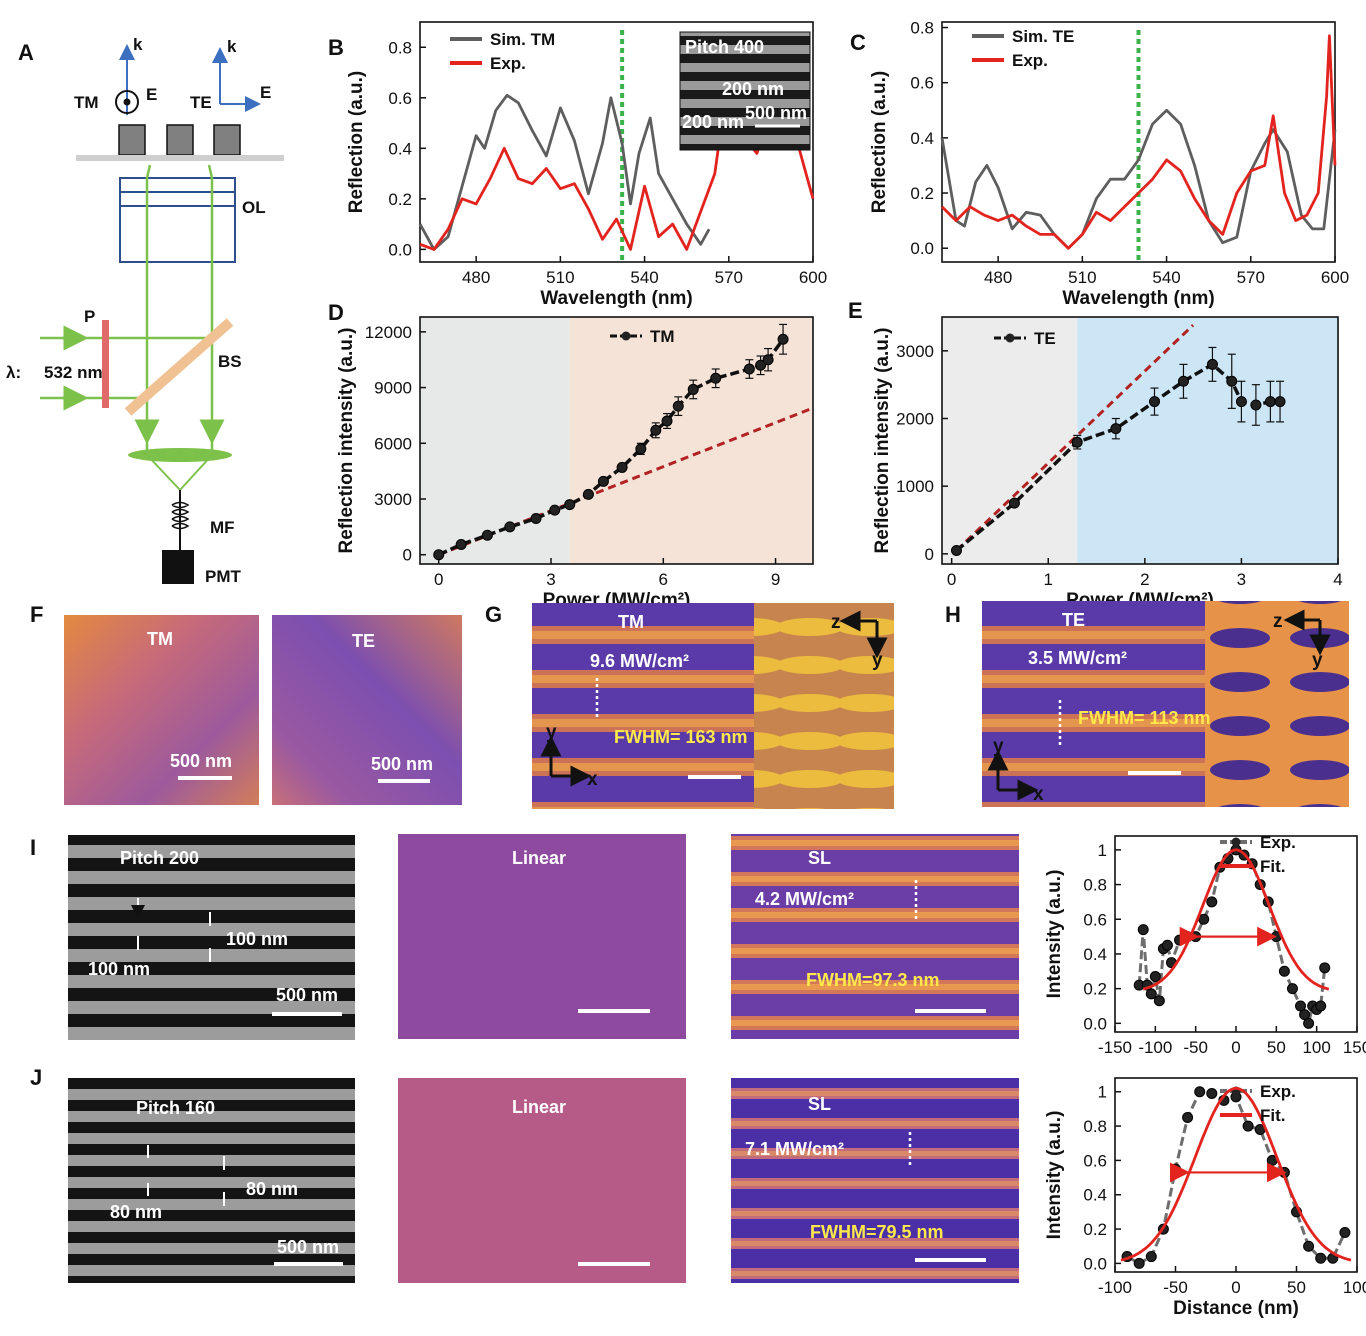  What do you see at coordinates (877, 1232) in the screenshot?
I see `sl-fwhm-j: FWHM=79.5 nm` at bounding box center [877, 1232].